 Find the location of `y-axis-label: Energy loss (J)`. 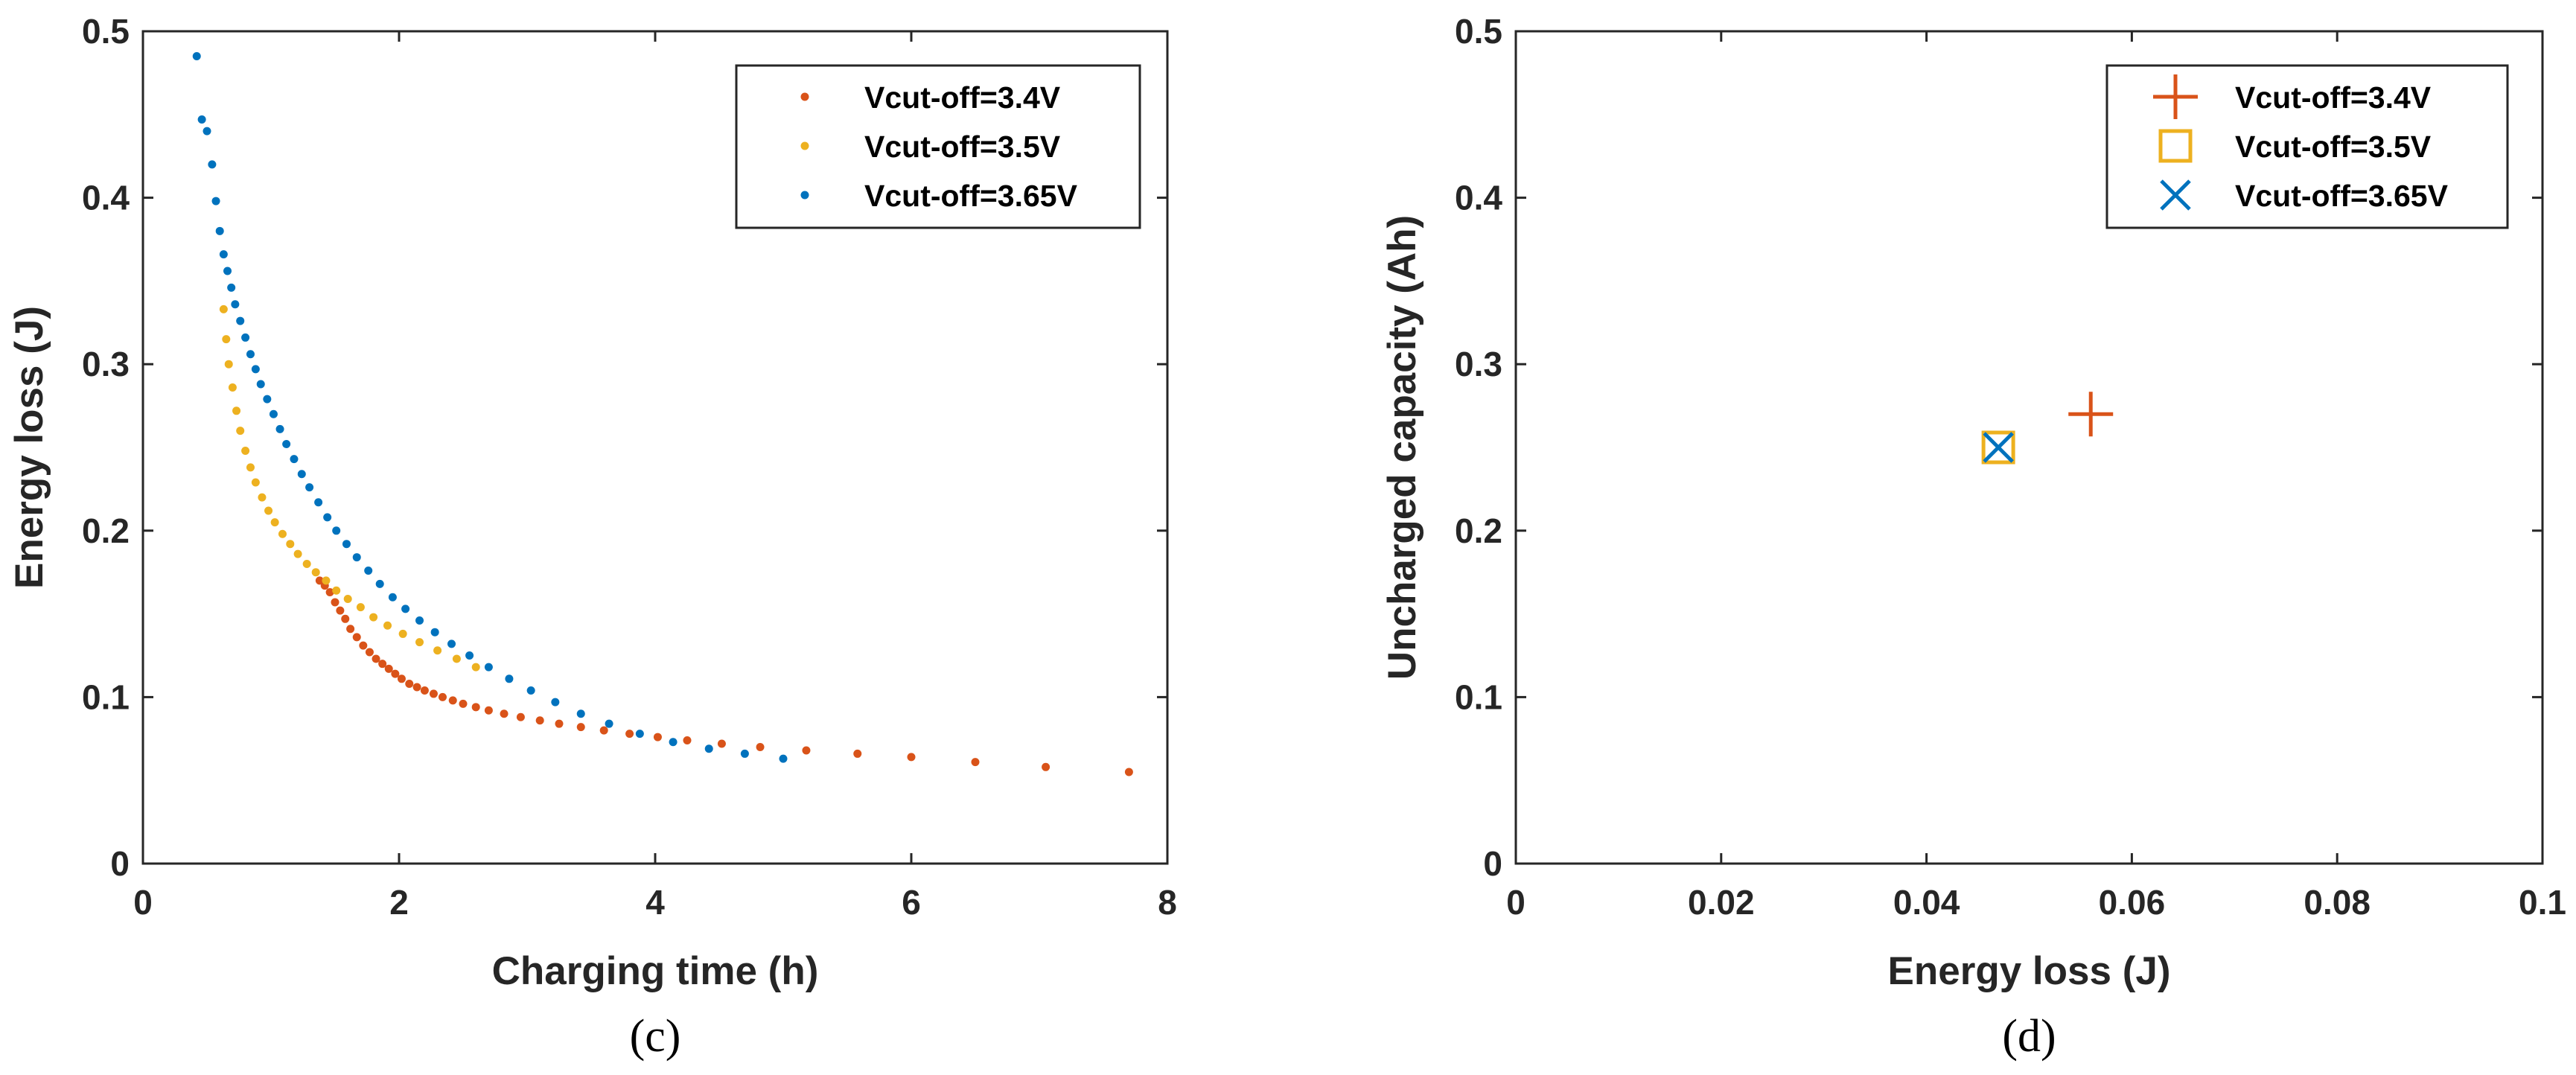

y-axis-label: Energy loss (J) is located at coordinates (29, 448).